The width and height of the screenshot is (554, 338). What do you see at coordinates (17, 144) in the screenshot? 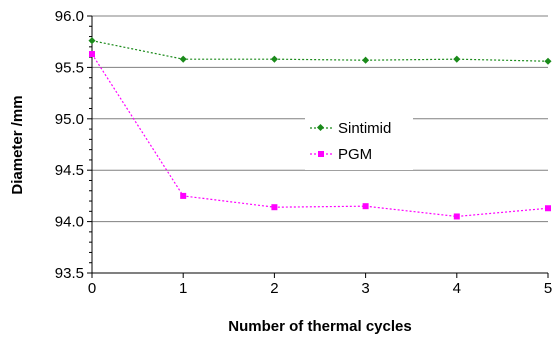
I see `y-axis-title: Diameter /mm` at bounding box center [17, 144].